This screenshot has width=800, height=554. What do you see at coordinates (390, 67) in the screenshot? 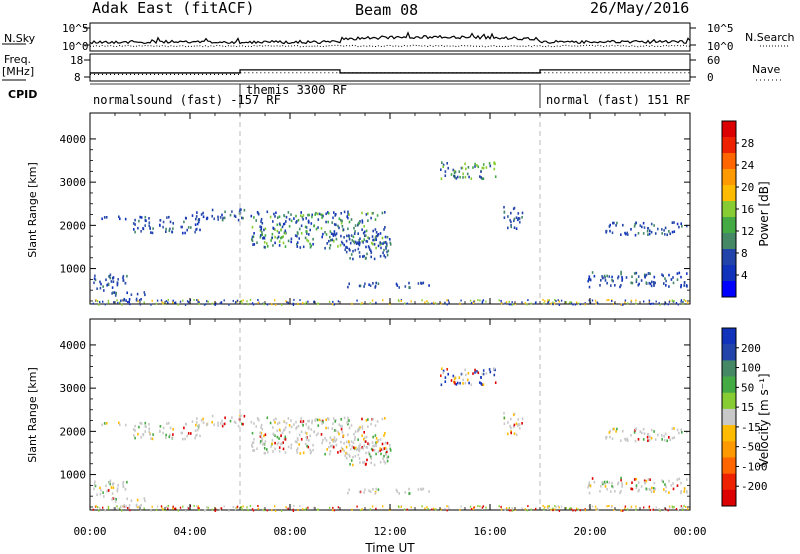
I see `freq-panel-frame` at bounding box center [390, 67].